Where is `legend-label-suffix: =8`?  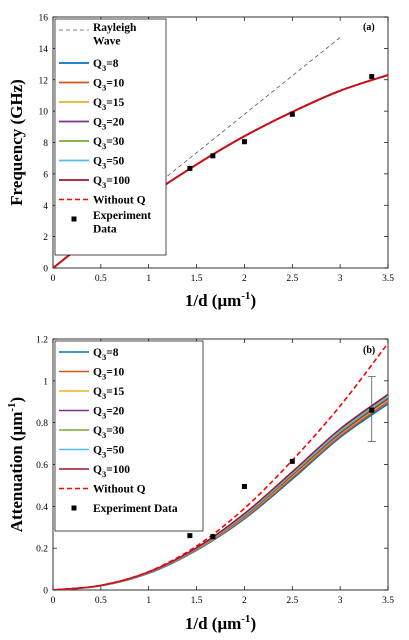 legend-label-suffix: =8 is located at coordinates (112, 64).